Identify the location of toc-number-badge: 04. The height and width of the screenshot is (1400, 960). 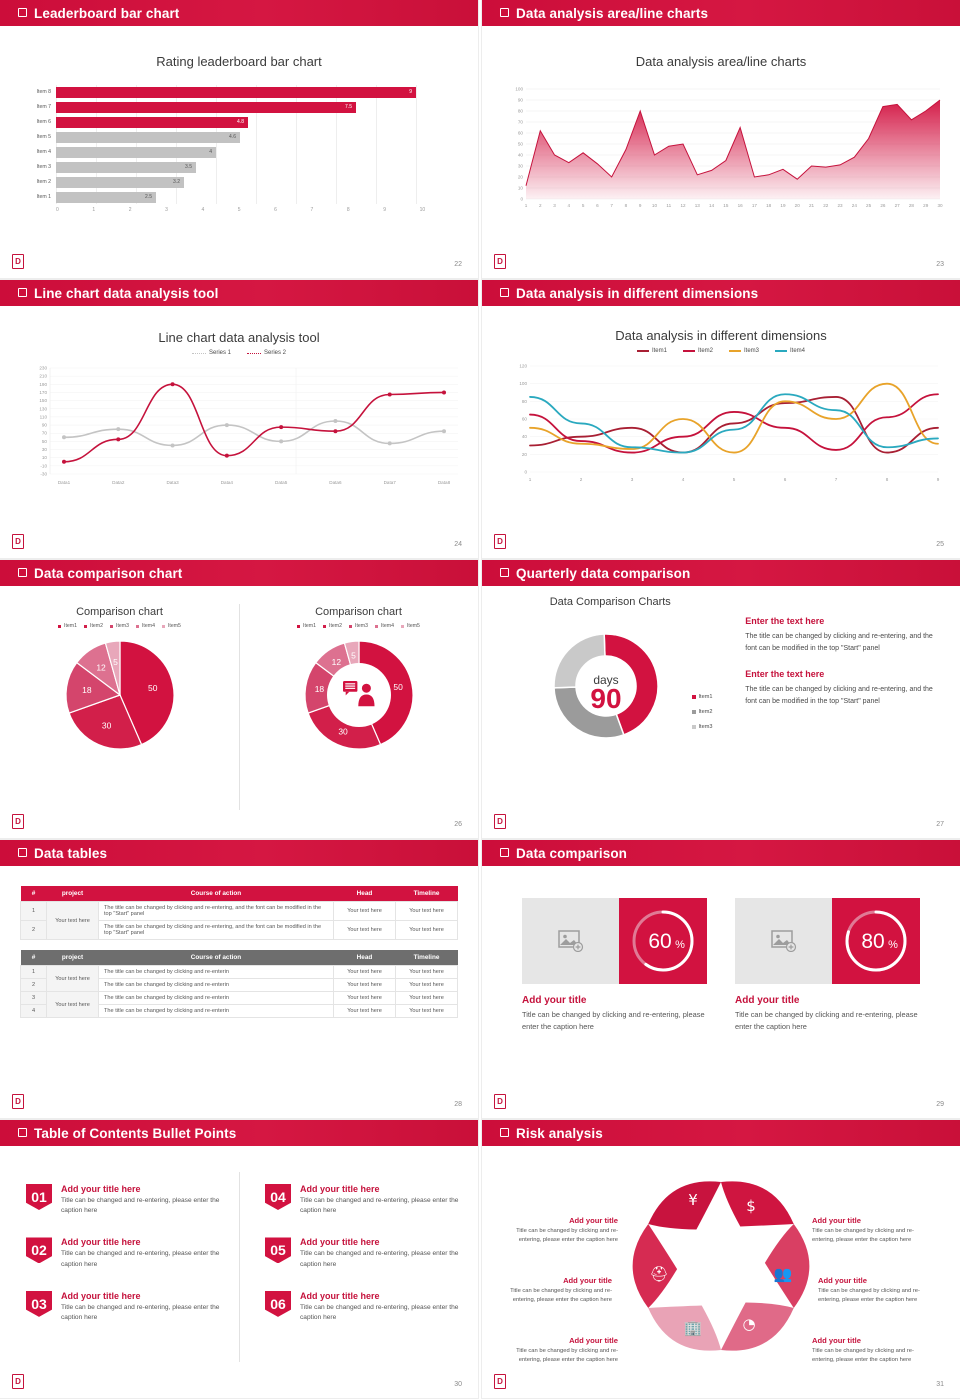
(278, 1197).